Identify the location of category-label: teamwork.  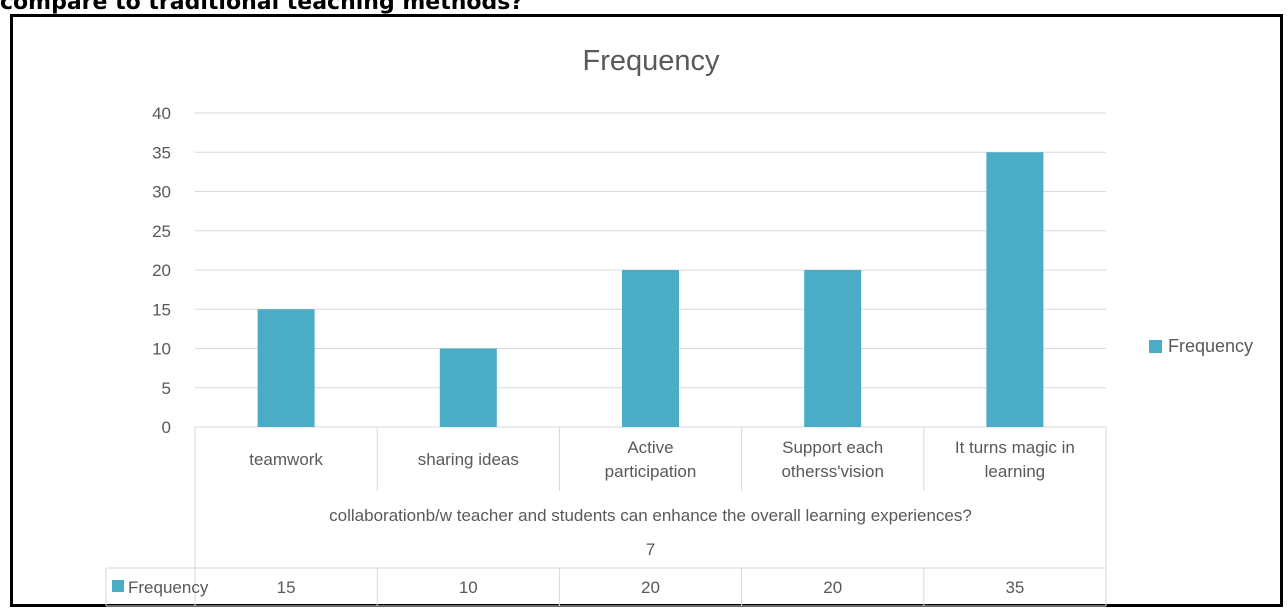
(286, 459).